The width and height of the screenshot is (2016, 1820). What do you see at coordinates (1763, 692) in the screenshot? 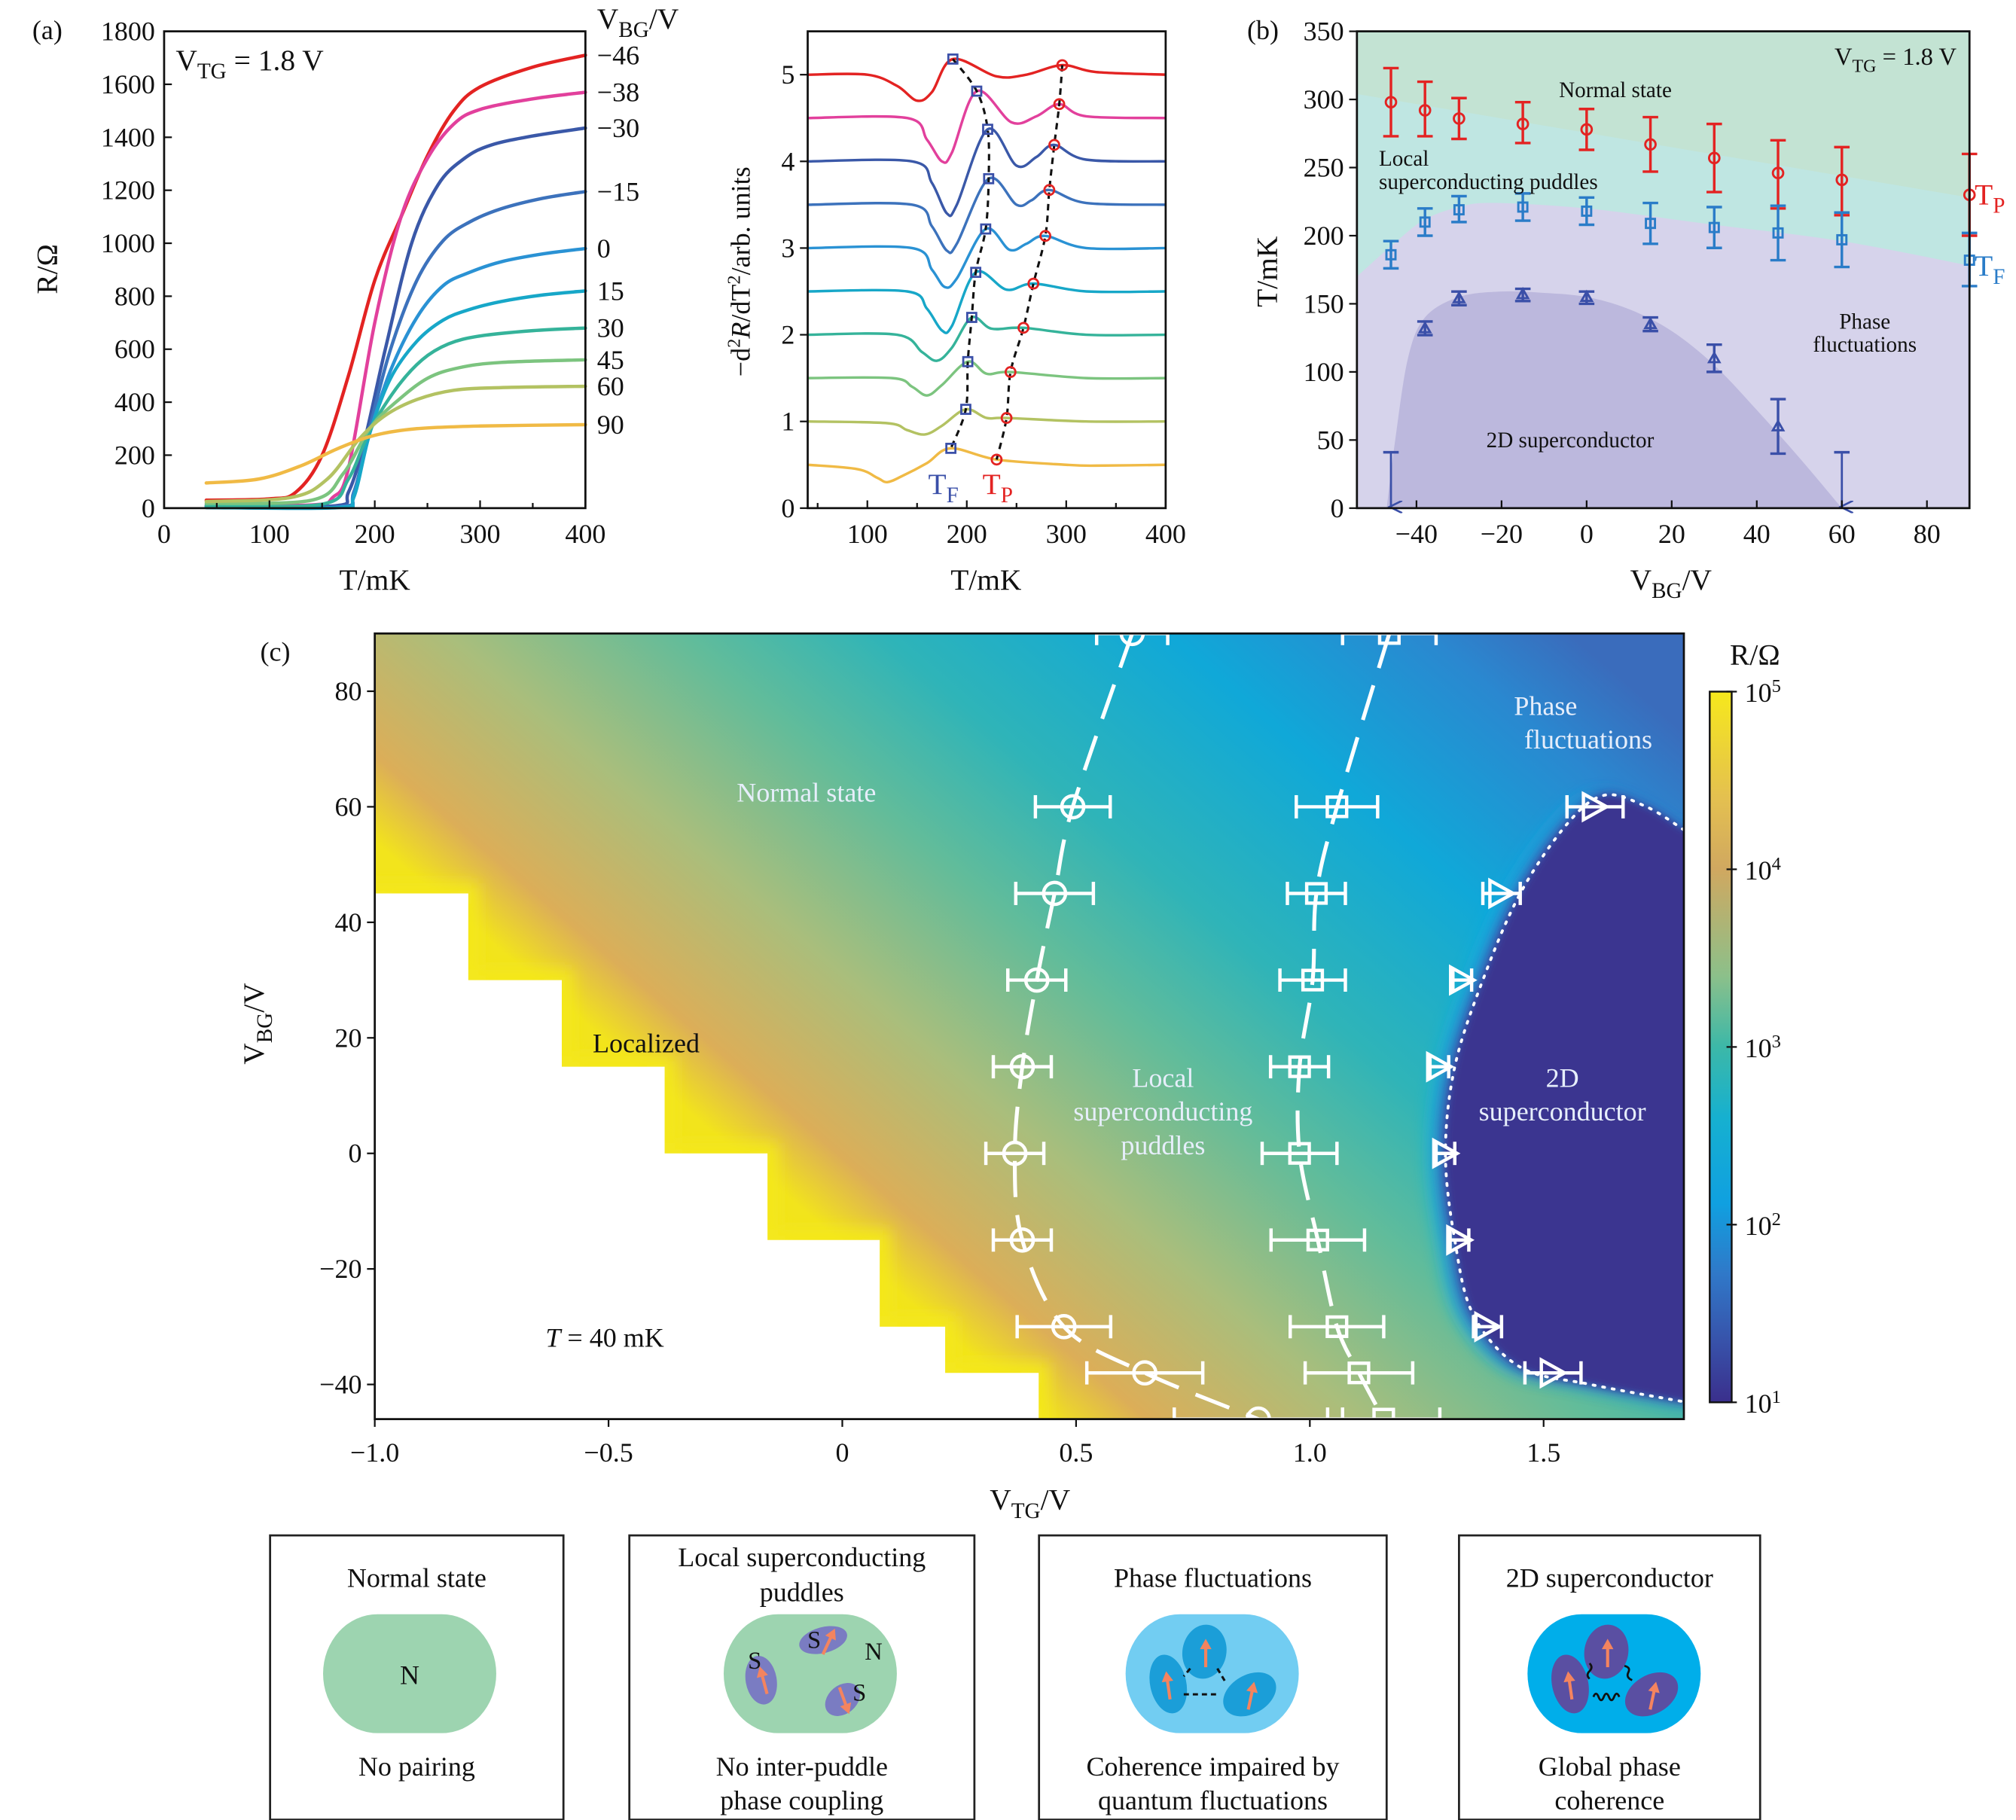
I see `colorbar-tick-label: 10⁵` at bounding box center [1763, 692].